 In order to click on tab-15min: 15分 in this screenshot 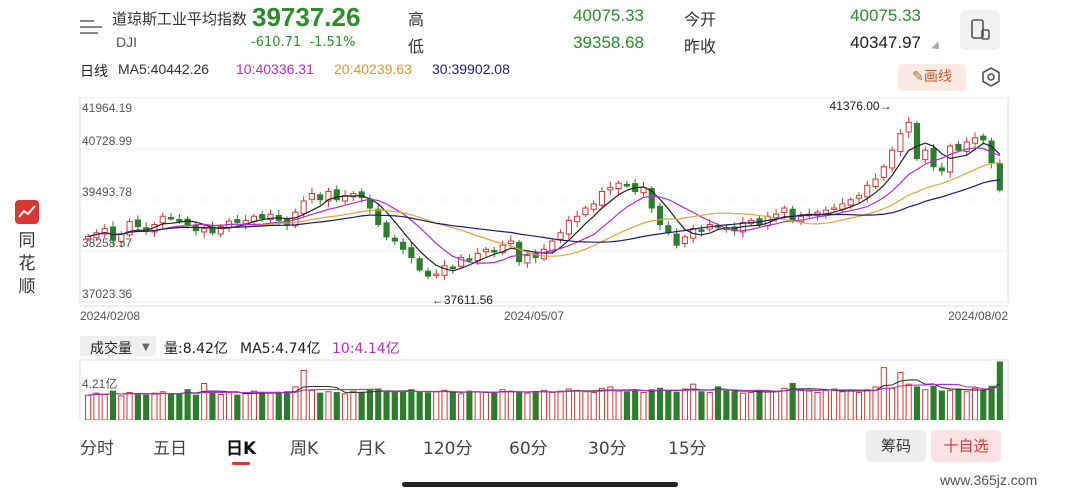, I will do `click(687, 449)`.